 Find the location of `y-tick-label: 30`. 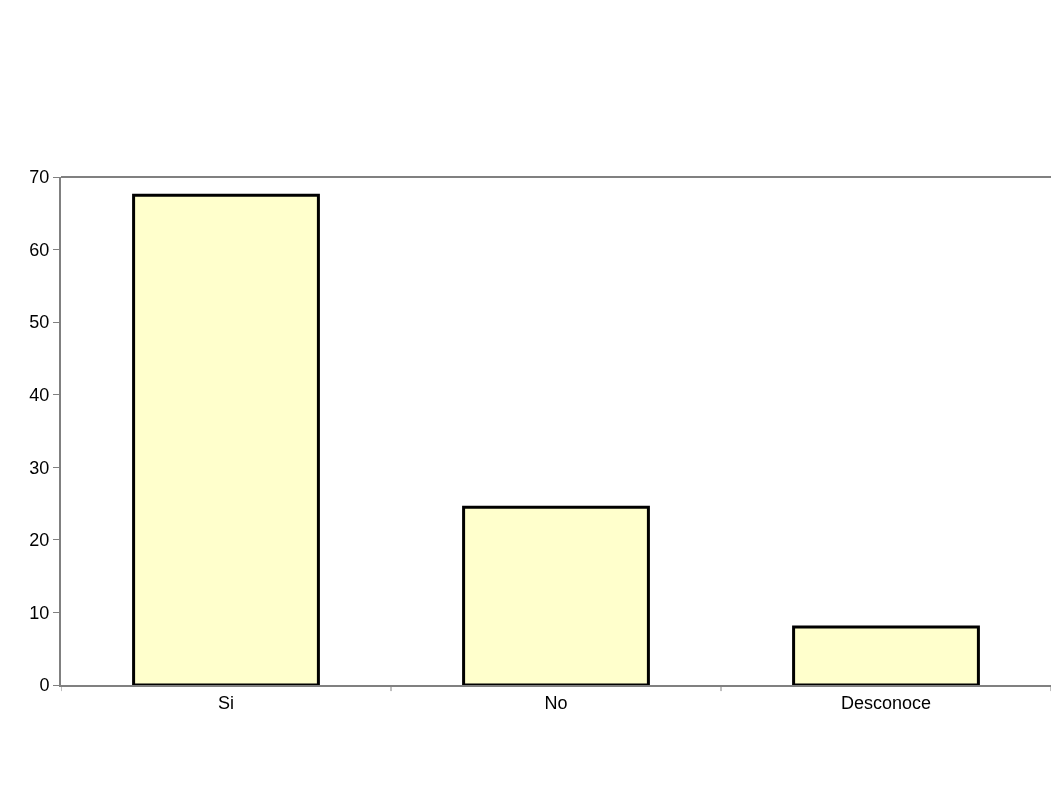

y-tick-label: 30 is located at coordinates (39, 467).